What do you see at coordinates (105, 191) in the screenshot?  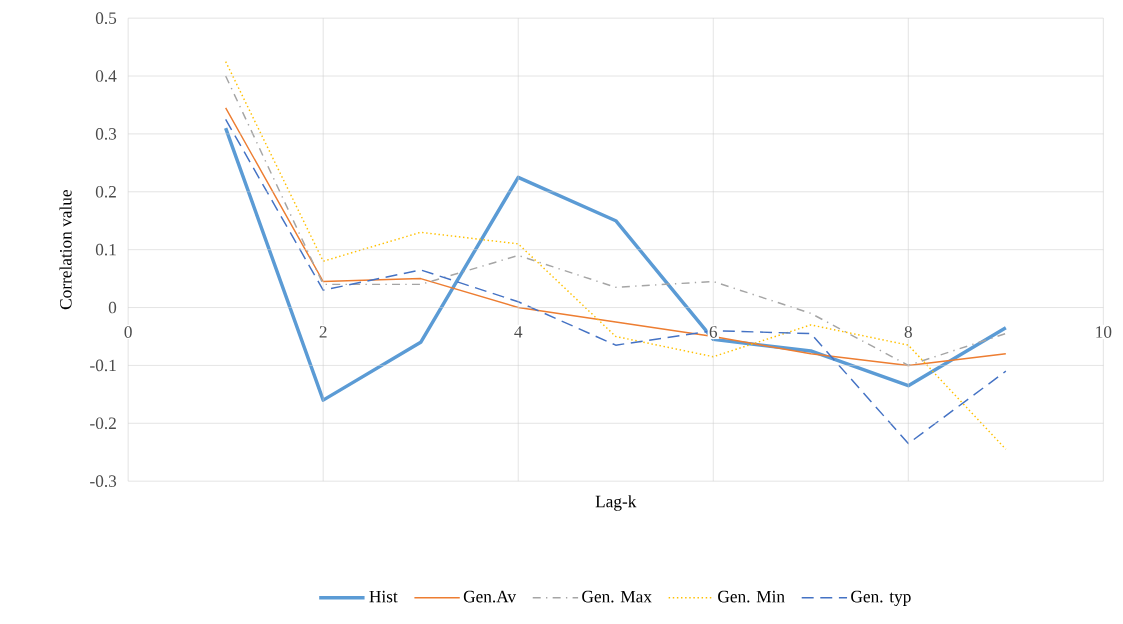 I see `y-tick-label: 0.2` at bounding box center [105, 191].